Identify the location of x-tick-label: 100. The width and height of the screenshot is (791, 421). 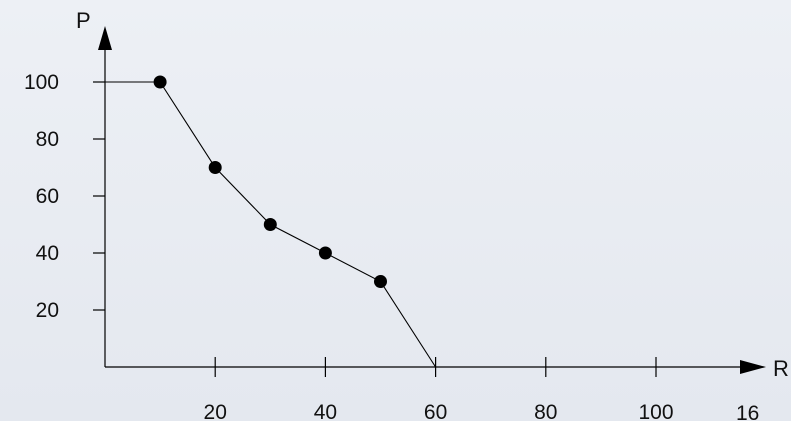
(655, 411).